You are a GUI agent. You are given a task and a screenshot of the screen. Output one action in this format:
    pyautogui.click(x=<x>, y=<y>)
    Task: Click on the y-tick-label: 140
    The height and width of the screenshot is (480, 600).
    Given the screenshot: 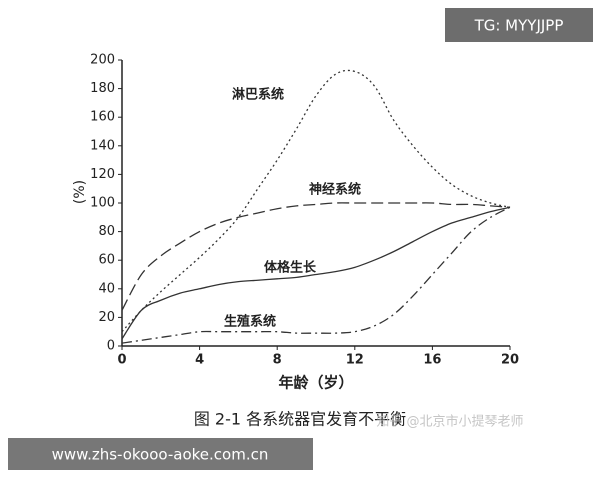 What is the action you would take?
    pyautogui.click(x=102, y=145)
    